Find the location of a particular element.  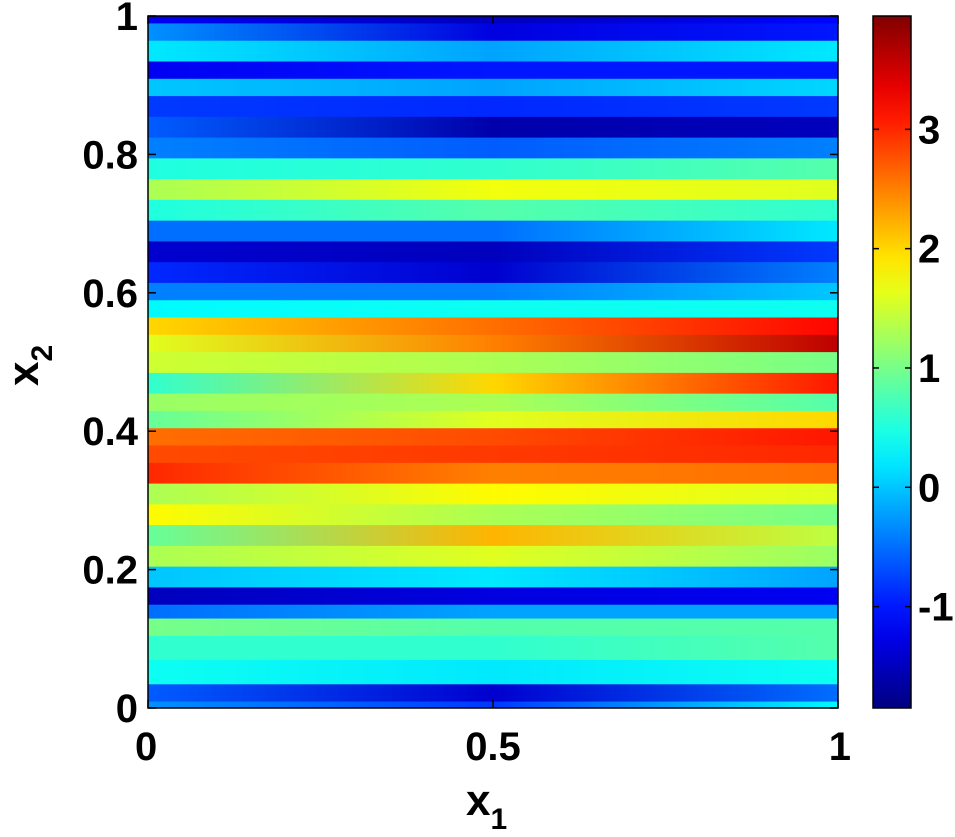

colorbar is located at coordinates (892, 362).